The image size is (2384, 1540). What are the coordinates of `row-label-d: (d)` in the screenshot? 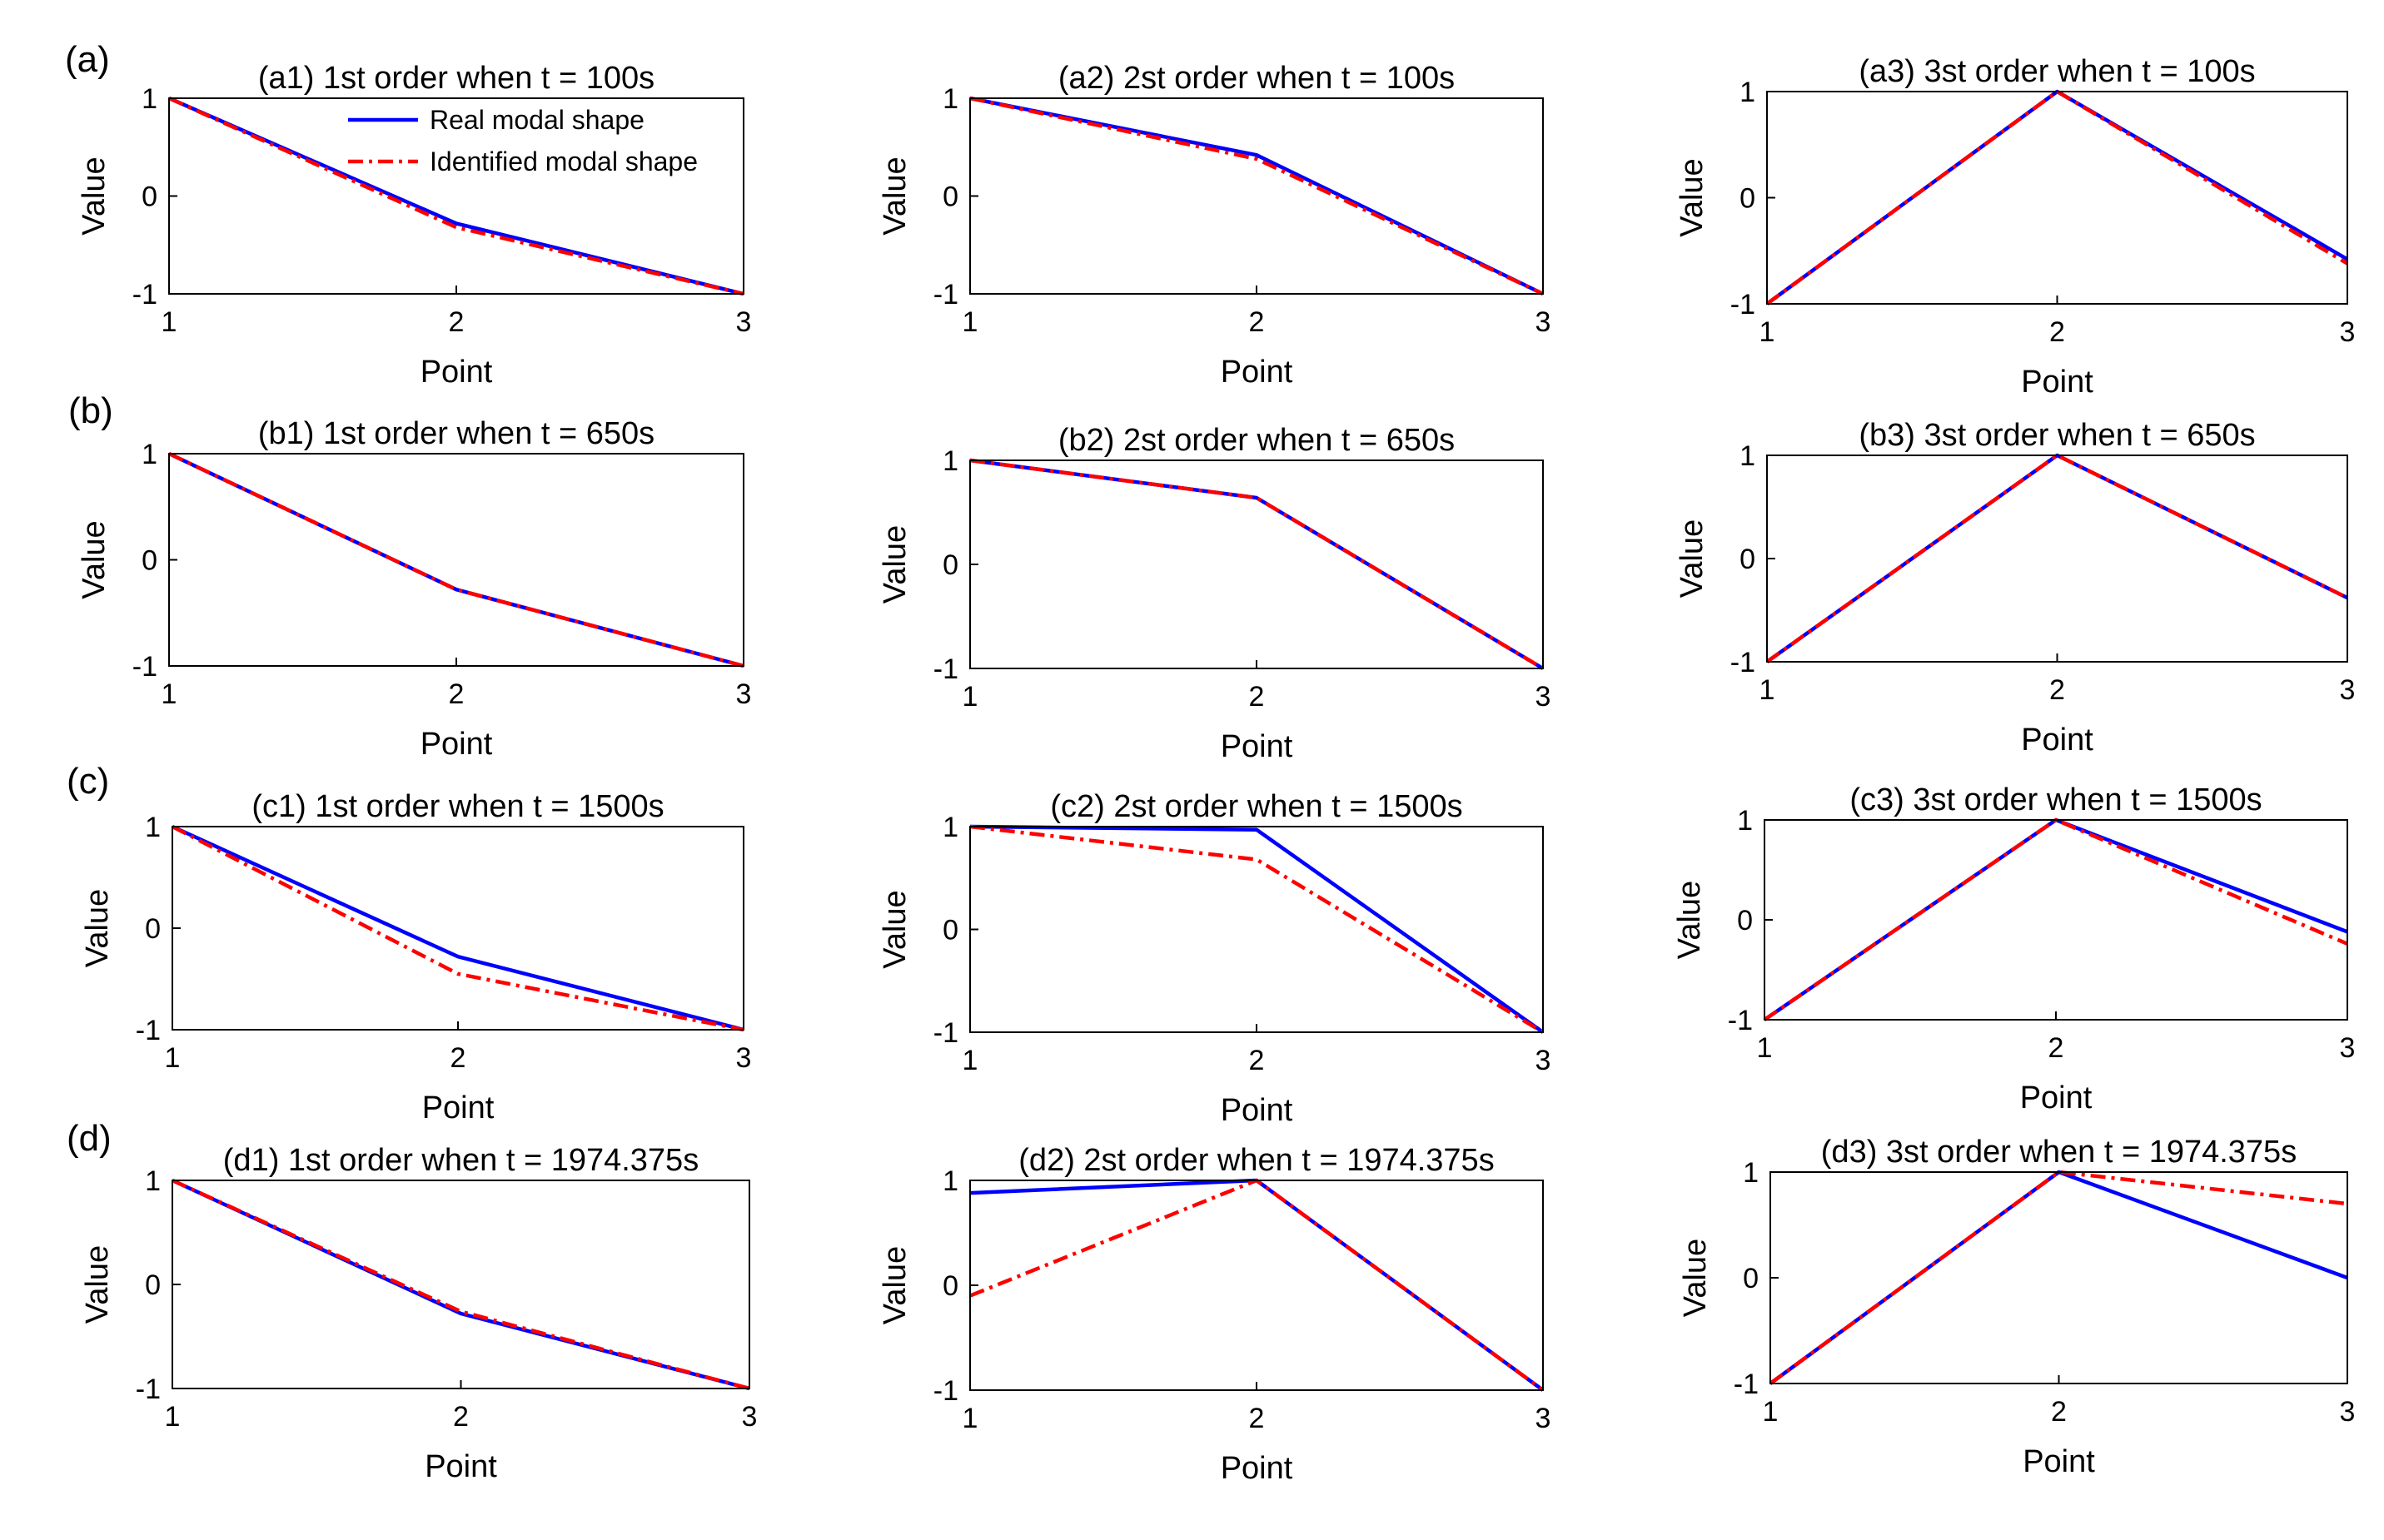 It's located at (89, 1138).